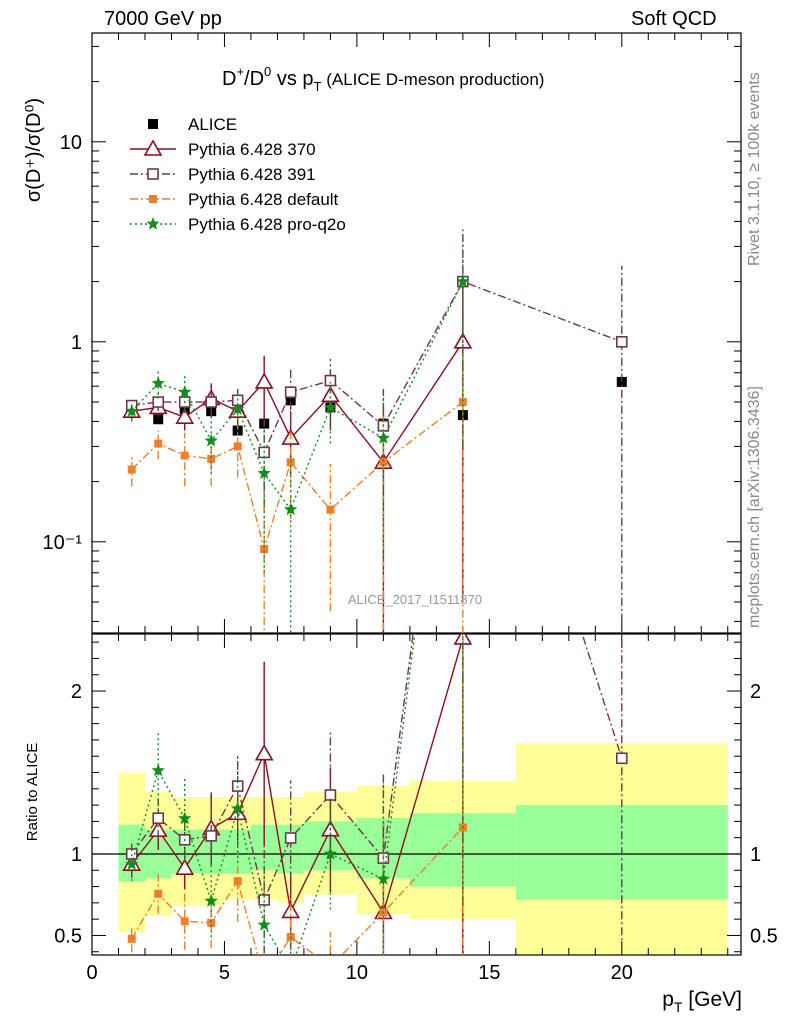 The width and height of the screenshot is (786, 1024). Describe the element at coordinates (668, 999) in the screenshot. I see `x-axis-label-main: p` at that location.